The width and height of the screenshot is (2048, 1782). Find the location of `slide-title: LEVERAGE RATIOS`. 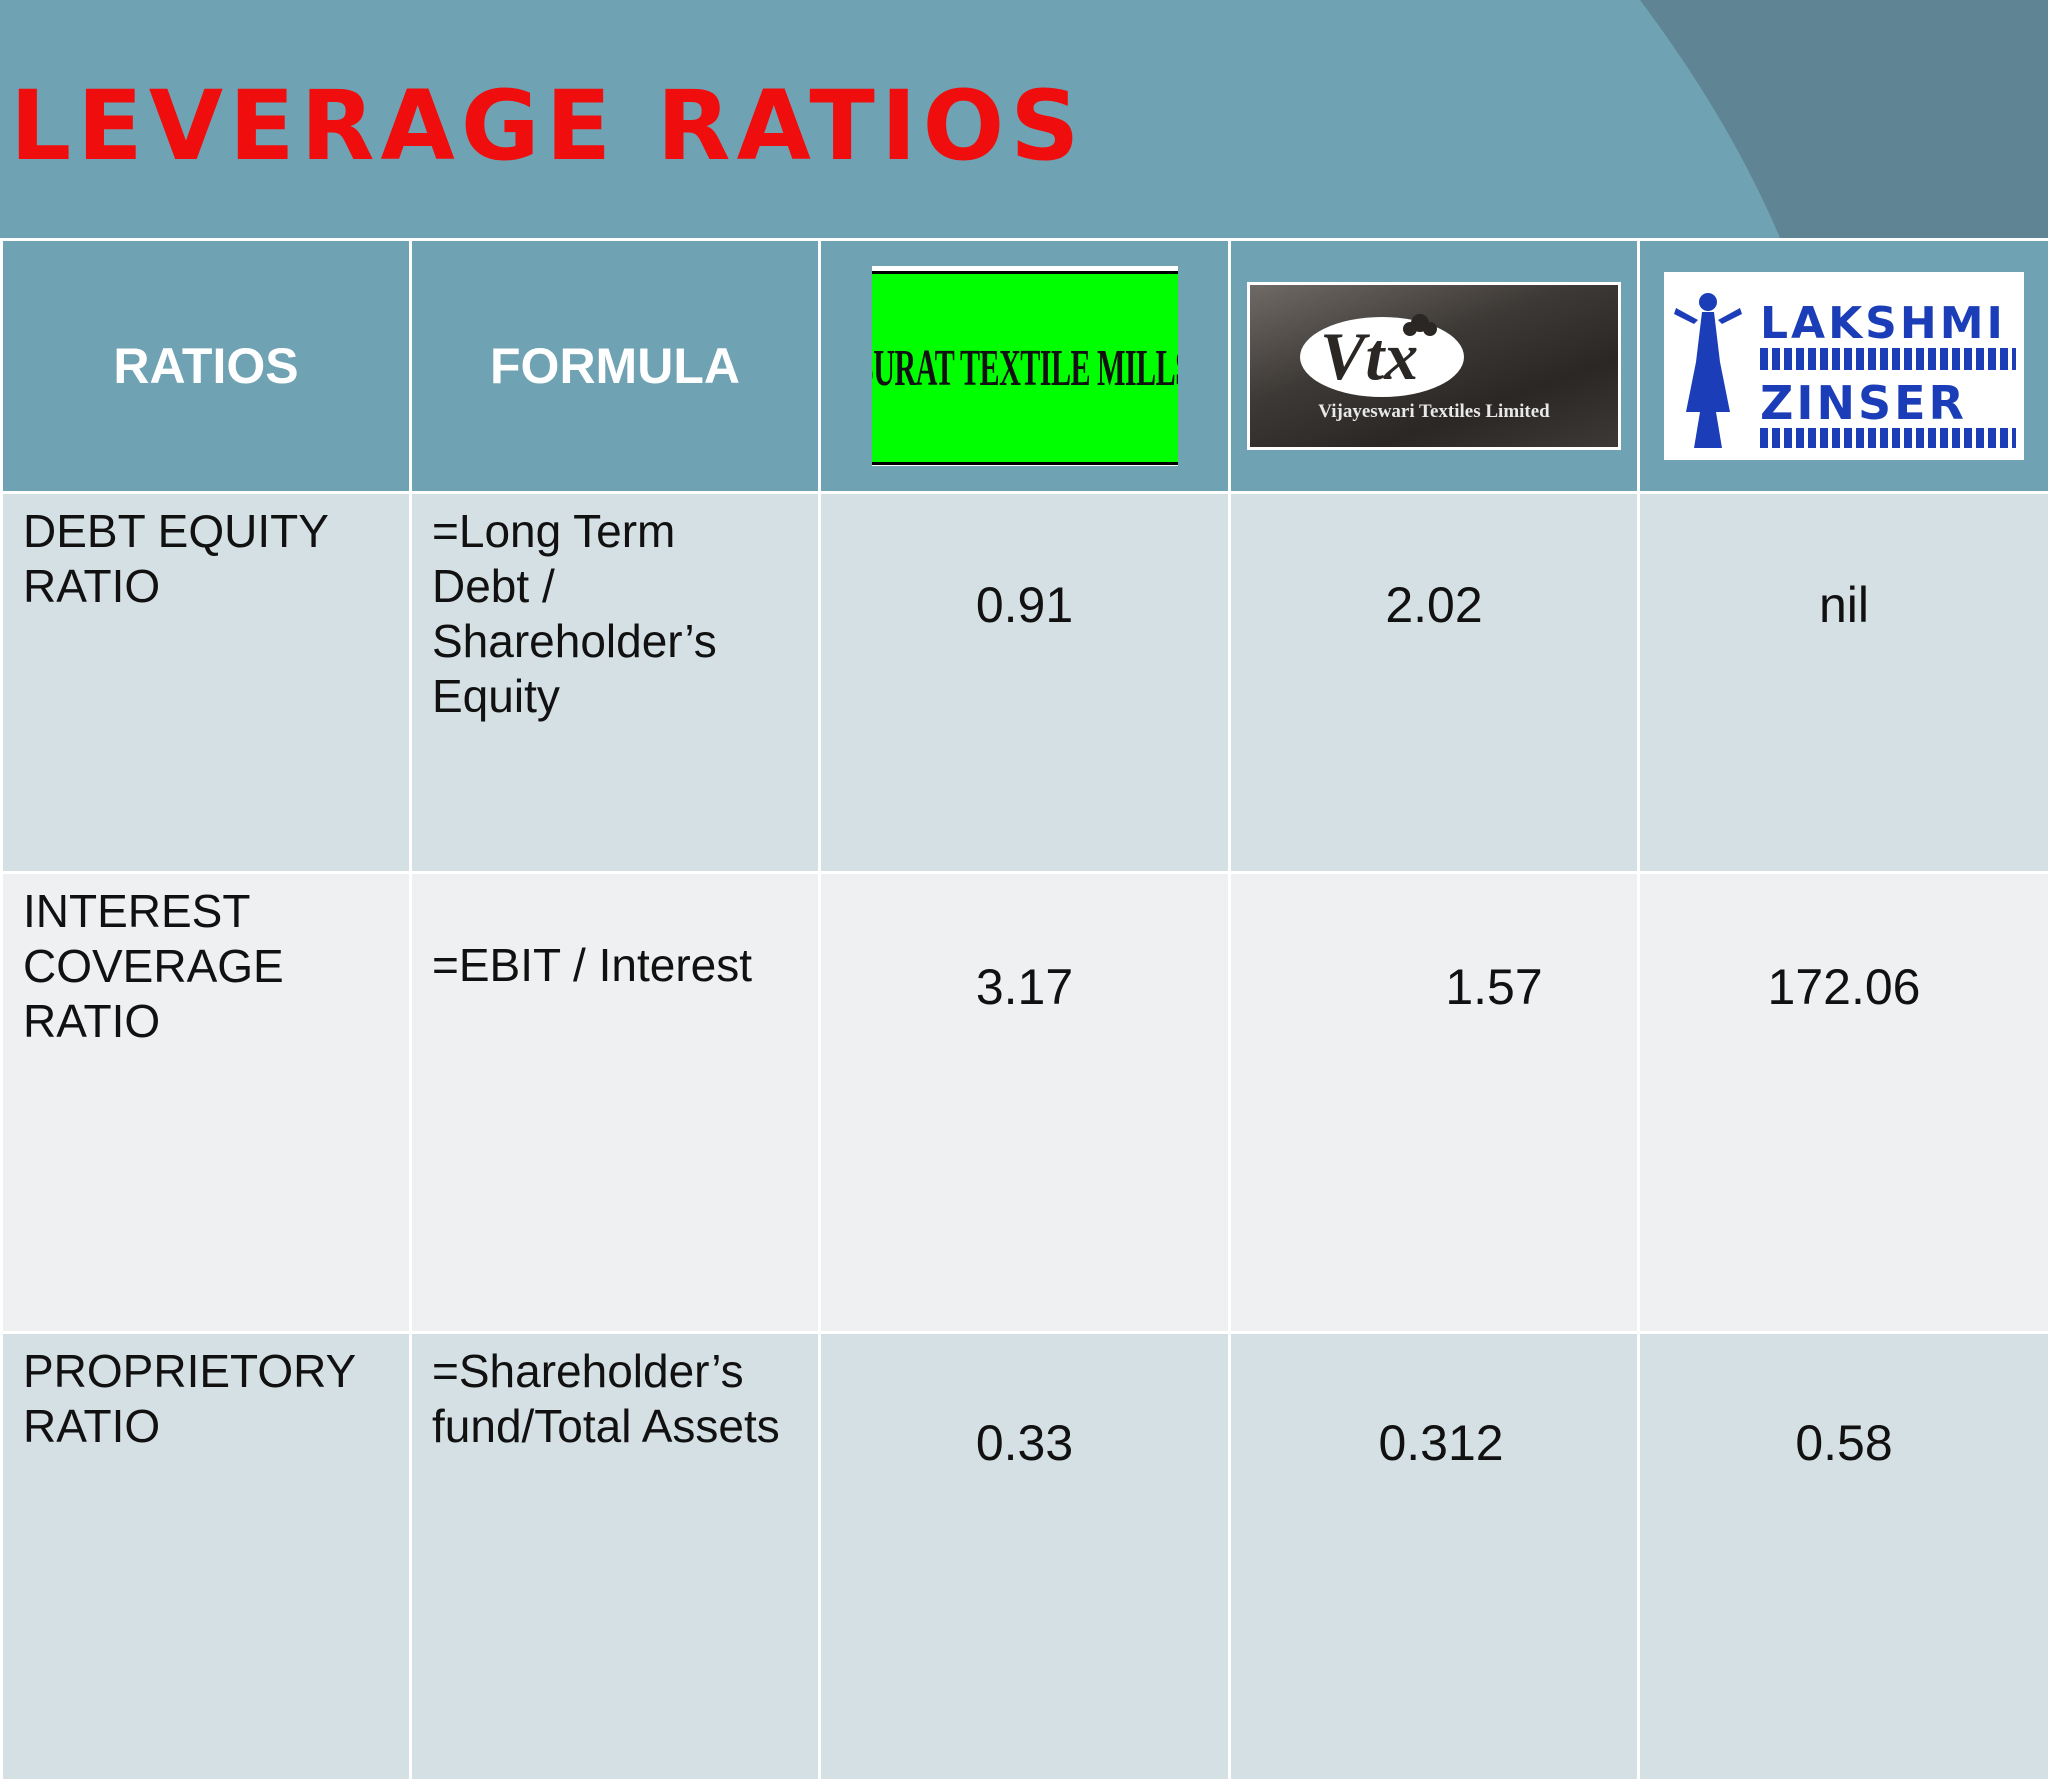

slide-title: LEVERAGE RATIOS is located at coordinates (547, 126).